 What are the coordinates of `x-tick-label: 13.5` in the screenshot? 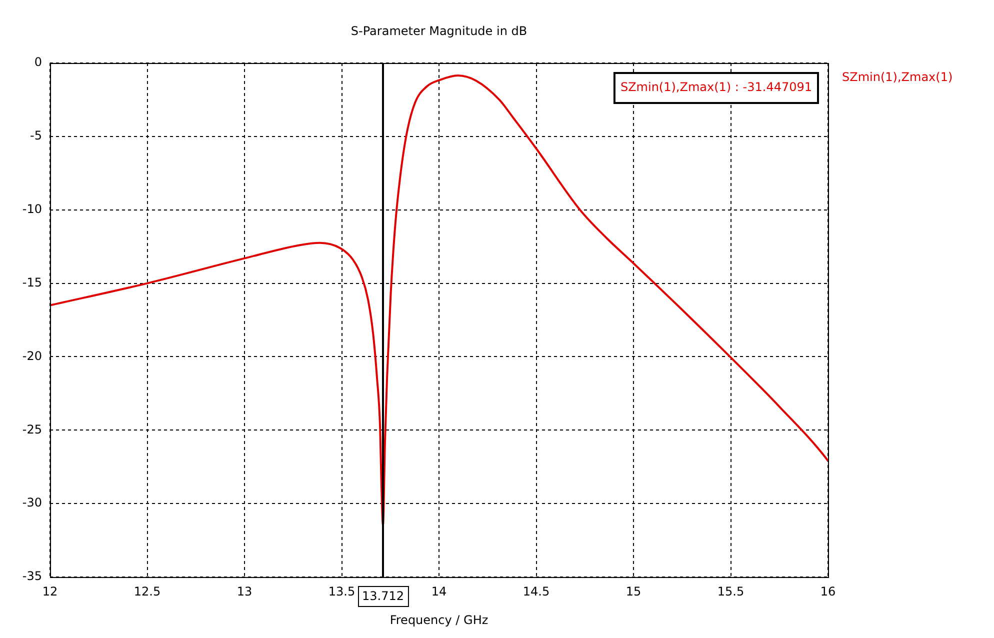 It's located at (342, 591).